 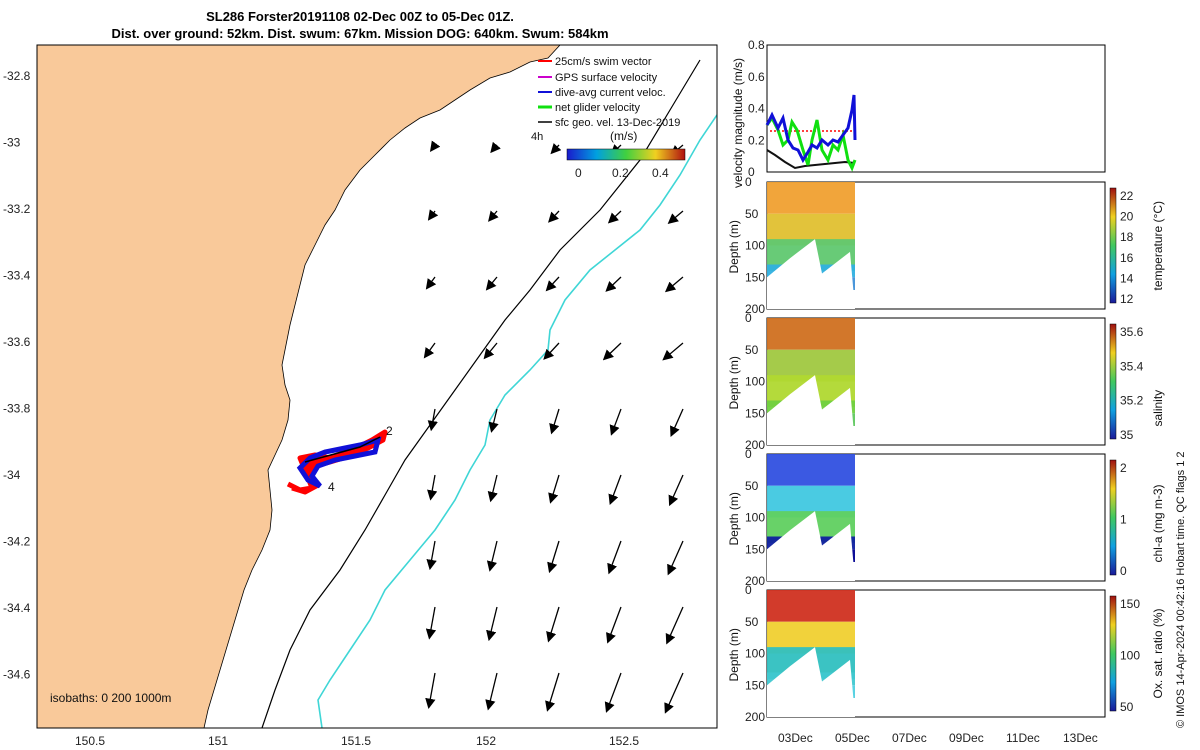 I want to click on cbar-tick-3-0: 150, so click(x=1130, y=604).